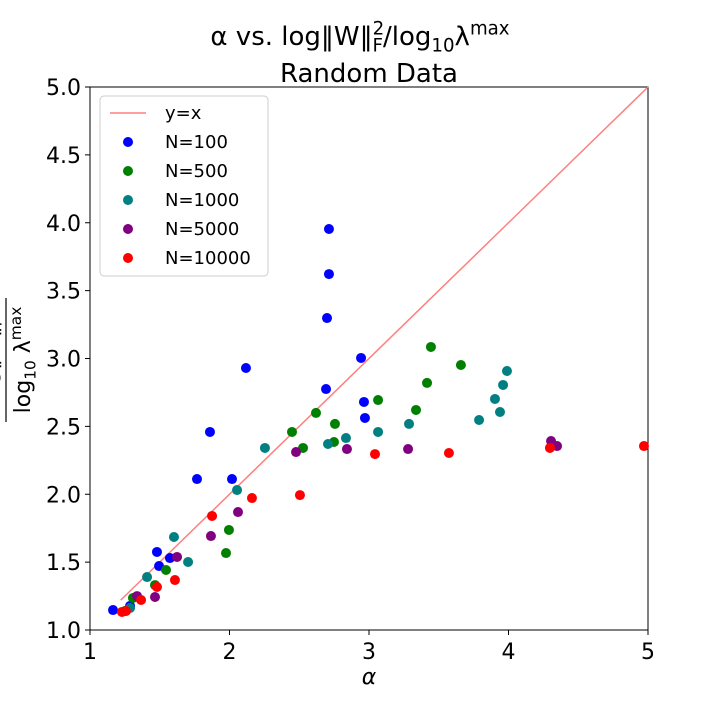 The image size is (720, 720). I want to click on legend-label: N=1000, so click(202, 200).